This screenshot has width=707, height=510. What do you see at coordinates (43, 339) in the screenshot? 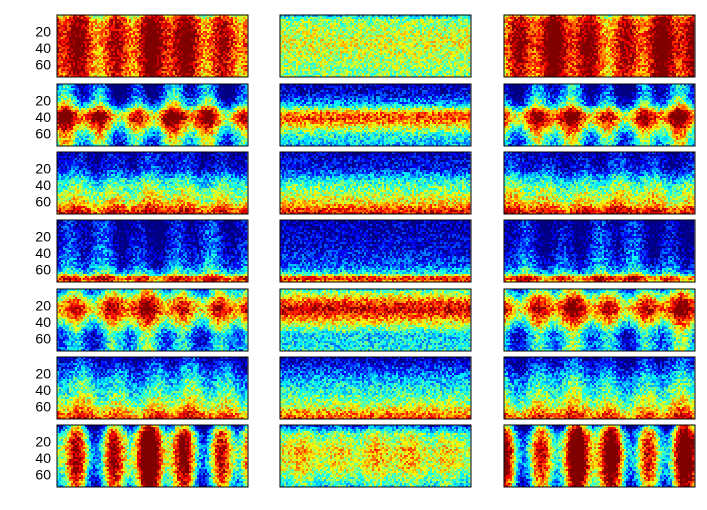
I see `ytick-label-row5-60: 60` at bounding box center [43, 339].